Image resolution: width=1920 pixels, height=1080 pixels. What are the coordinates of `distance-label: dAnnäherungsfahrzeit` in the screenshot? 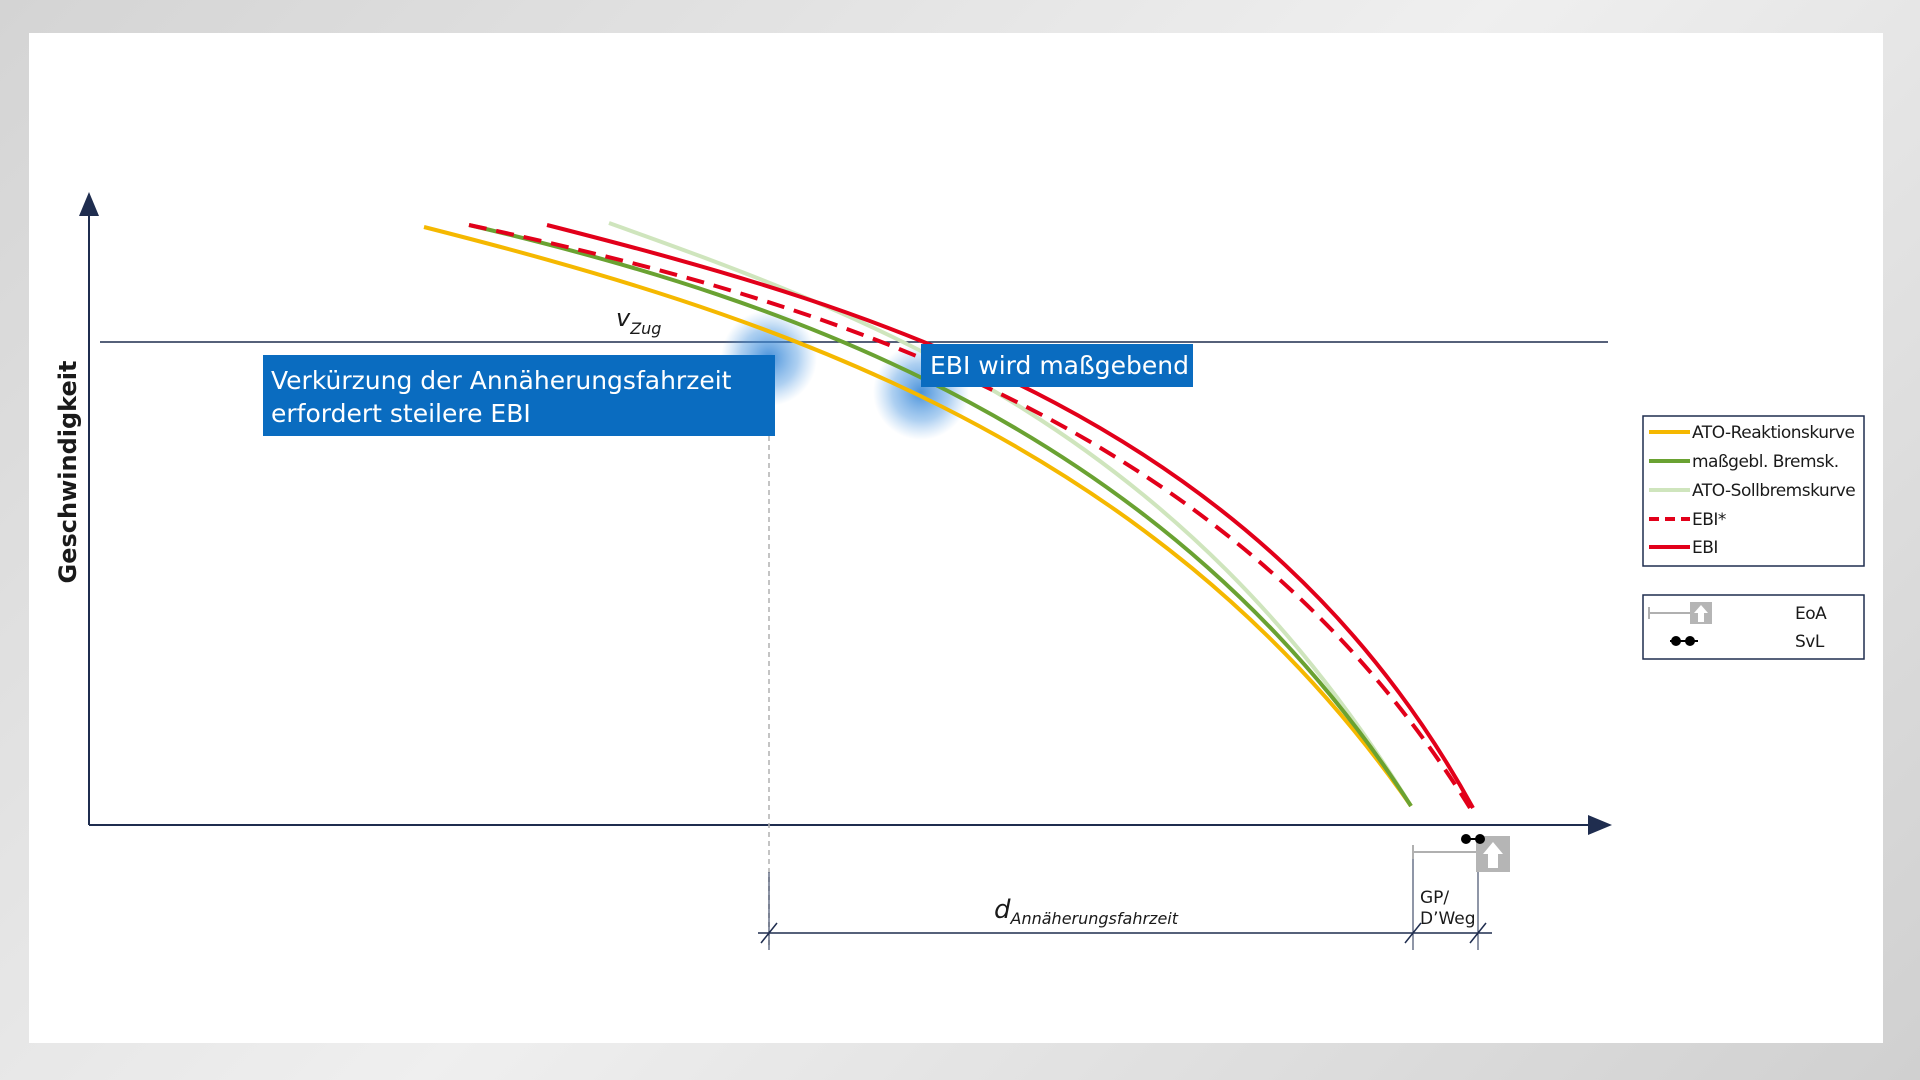 It's located at (1086, 911).